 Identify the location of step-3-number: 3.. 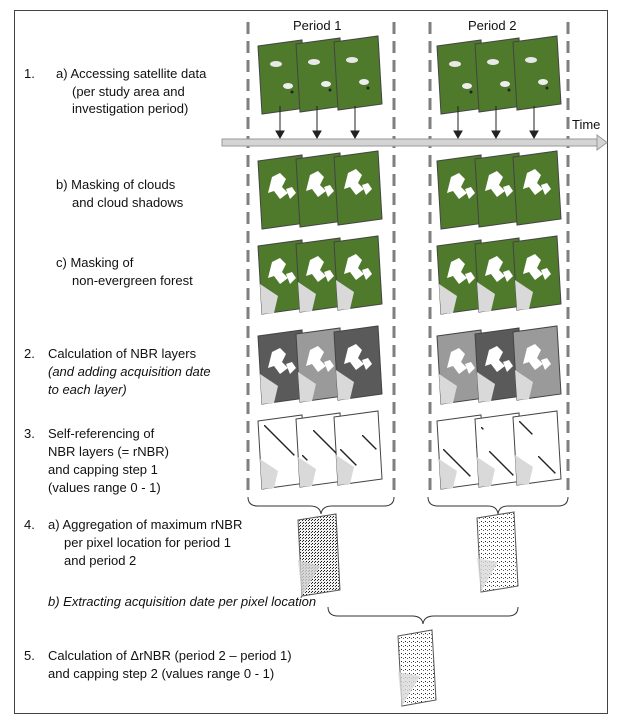
(29, 433).